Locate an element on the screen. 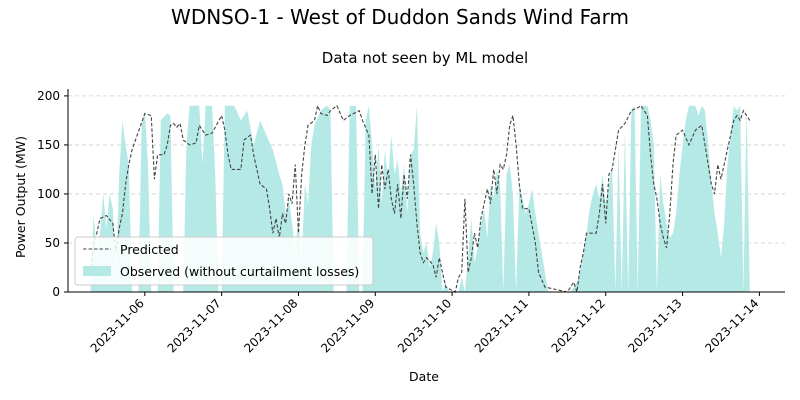  legend-frame is located at coordinates (224, 261).